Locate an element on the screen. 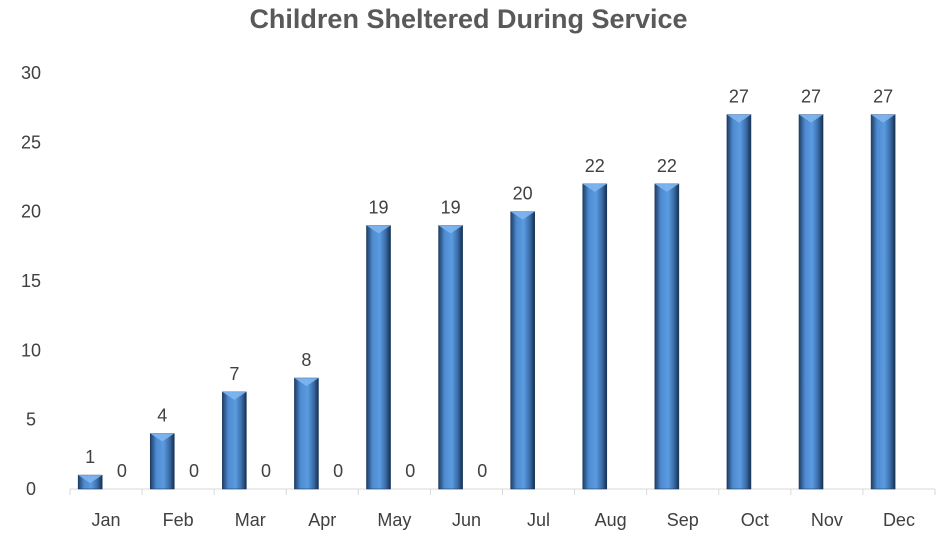 The width and height of the screenshot is (937, 534). y-tick-label: 30 is located at coordinates (31, 73).